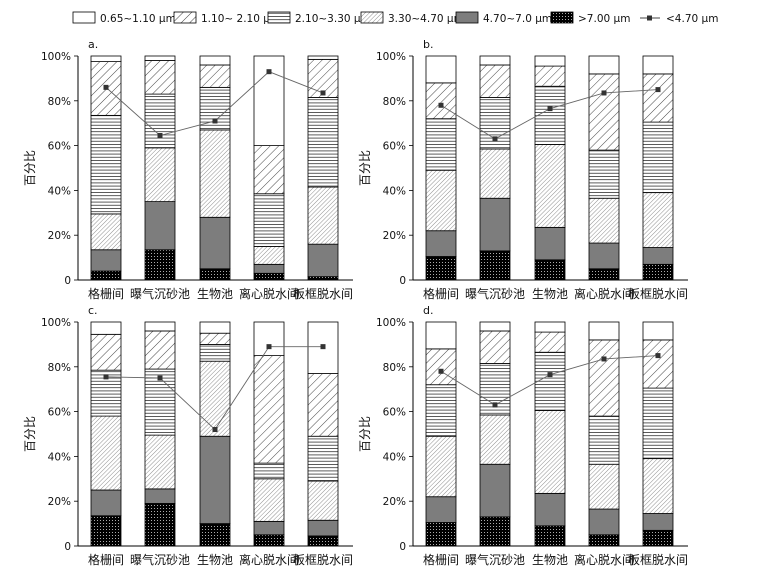 The width and height of the screenshot is (767, 574). I want to click on legend-item-s5: 4.70~7.0 μm, so click(503, 18).